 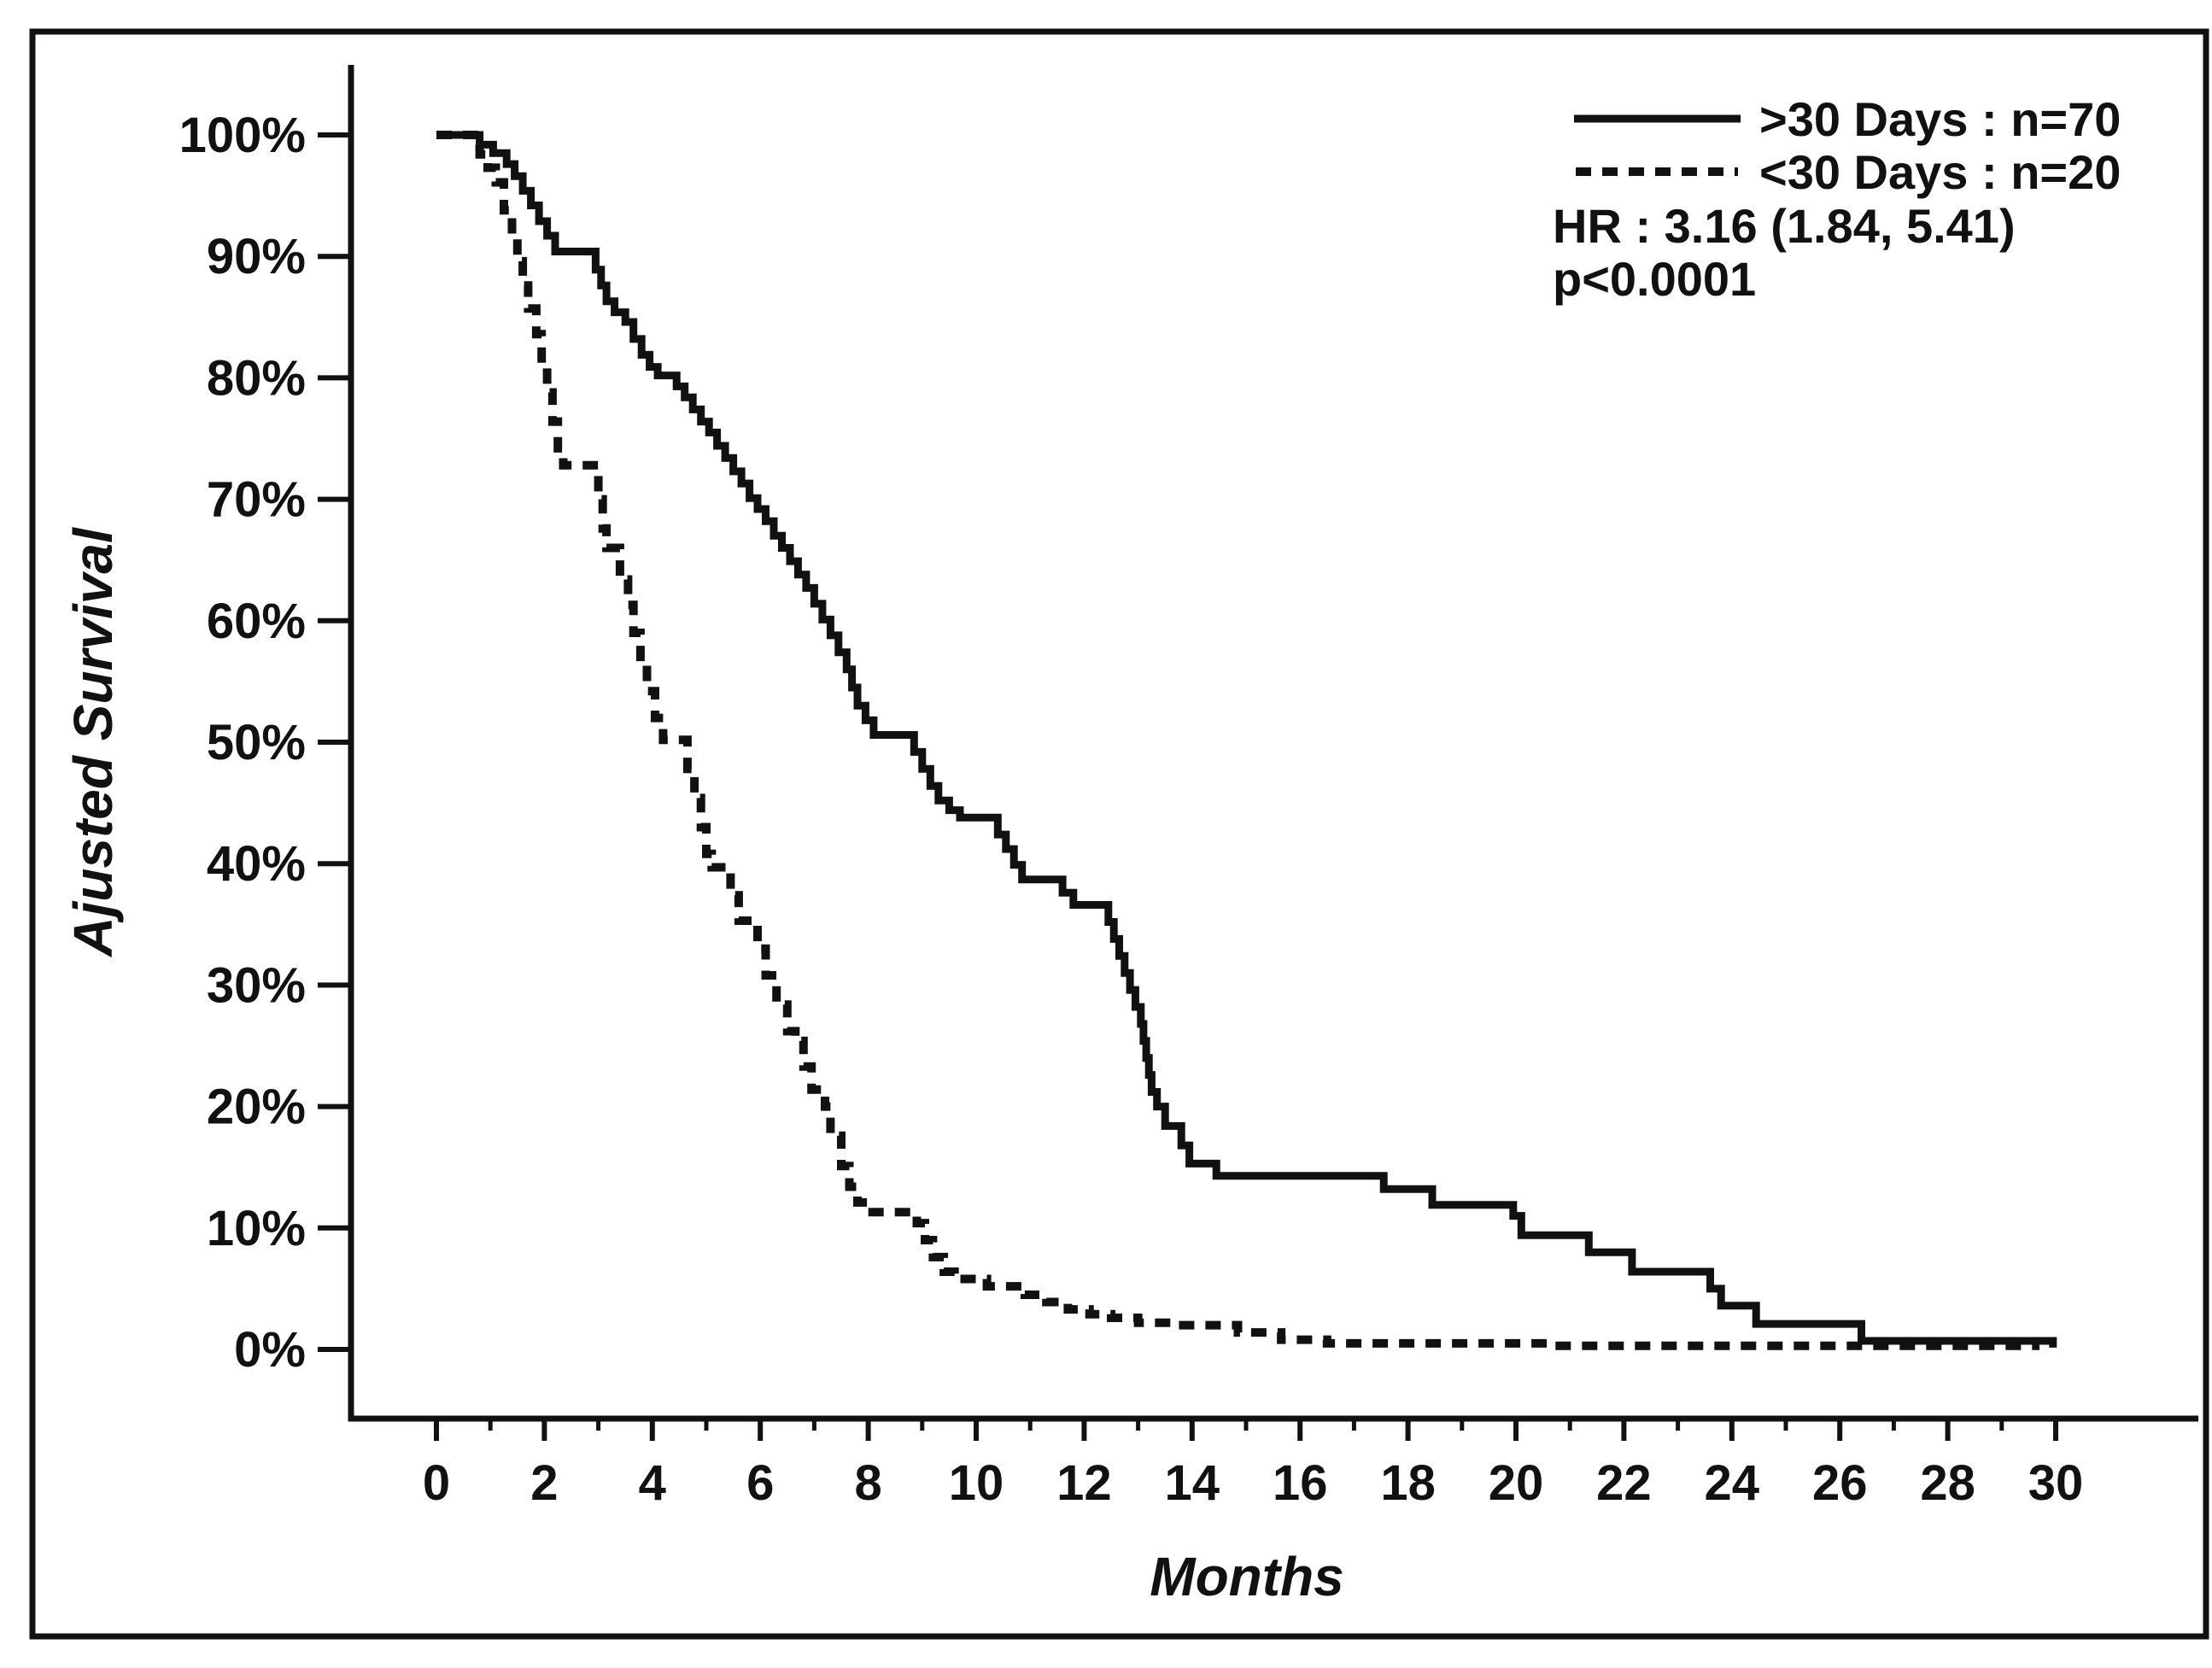 What do you see at coordinates (760, 1483) in the screenshot?
I see `x-tick-label: 6` at bounding box center [760, 1483].